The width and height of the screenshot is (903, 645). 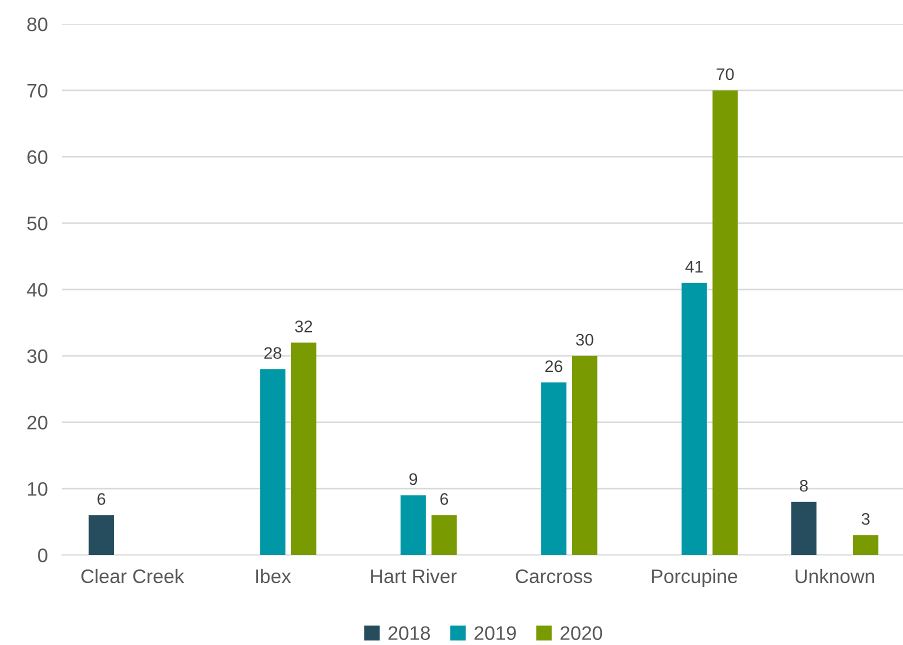 I want to click on data-label: 32, so click(x=303, y=326).